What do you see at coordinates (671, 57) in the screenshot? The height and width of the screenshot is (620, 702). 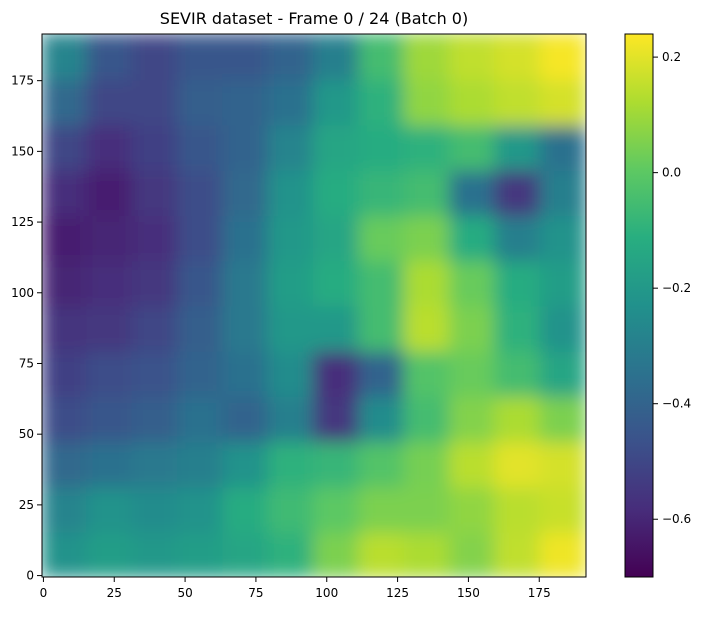 I see `colorbar-tick-label: 0.2` at bounding box center [671, 57].